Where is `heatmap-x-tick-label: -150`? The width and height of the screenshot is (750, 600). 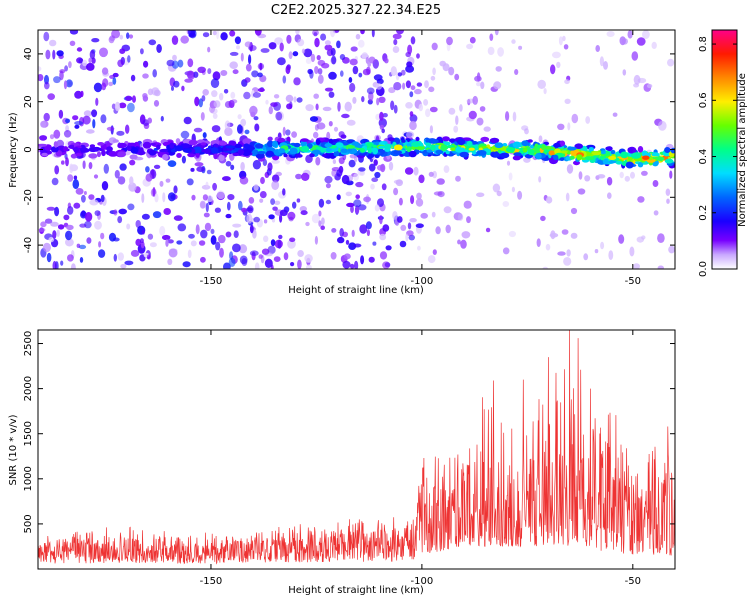 heatmap-x-tick-label: -150 is located at coordinates (211, 281).